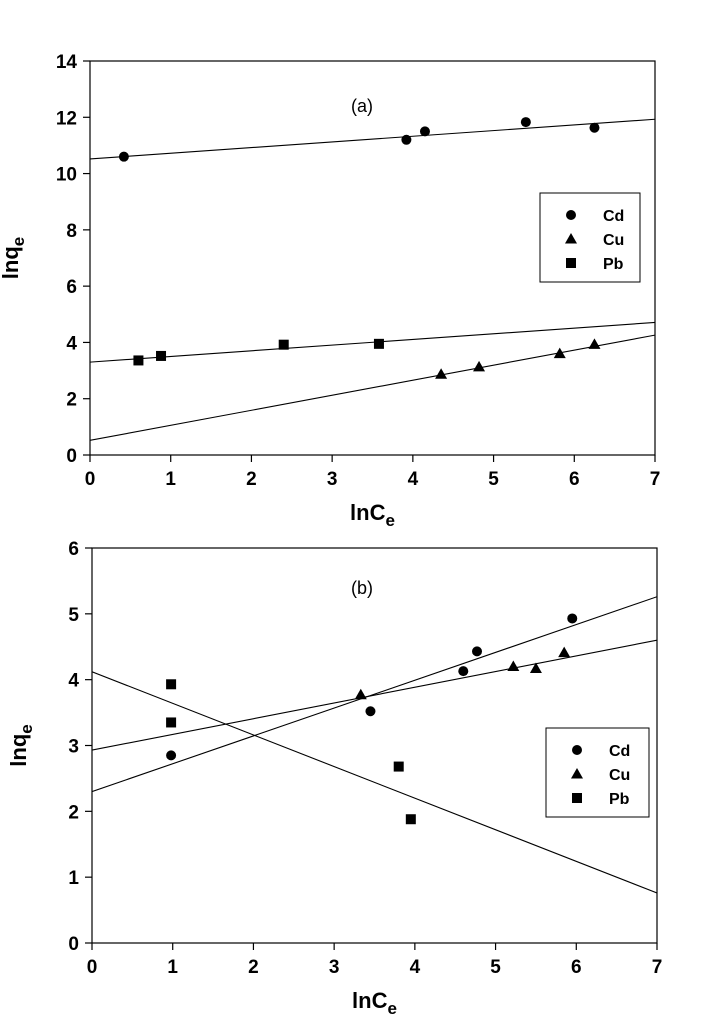 Image resolution: width=724 pixels, height=1033 pixels. I want to click on series-cu, so click(374, 695).